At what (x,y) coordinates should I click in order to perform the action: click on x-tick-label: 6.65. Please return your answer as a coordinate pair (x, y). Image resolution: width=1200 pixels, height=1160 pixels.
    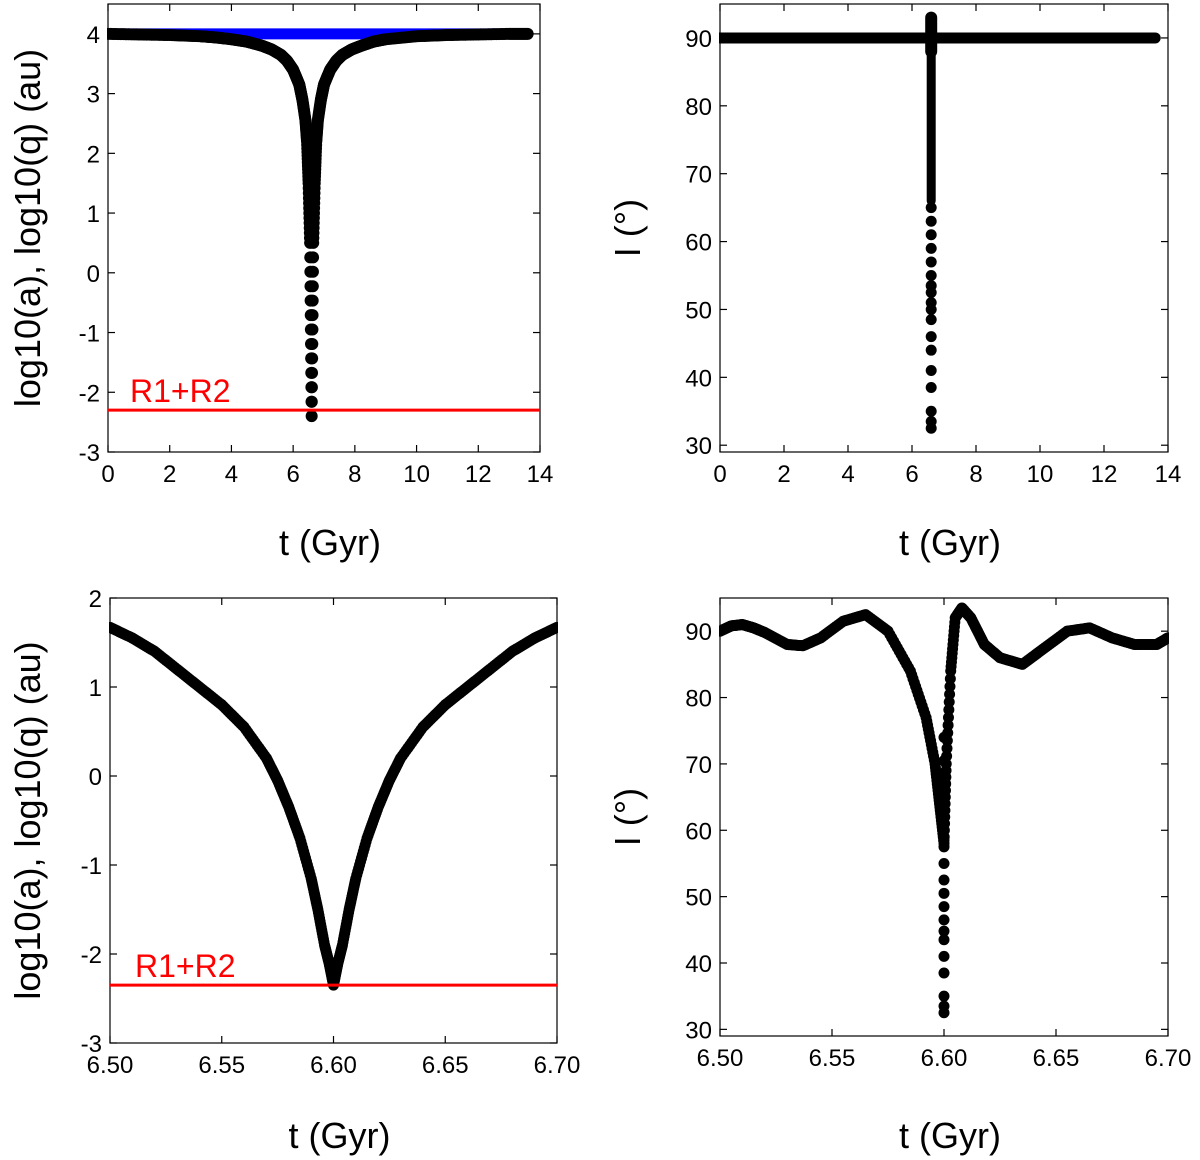
    Looking at the image, I should click on (1056, 1058).